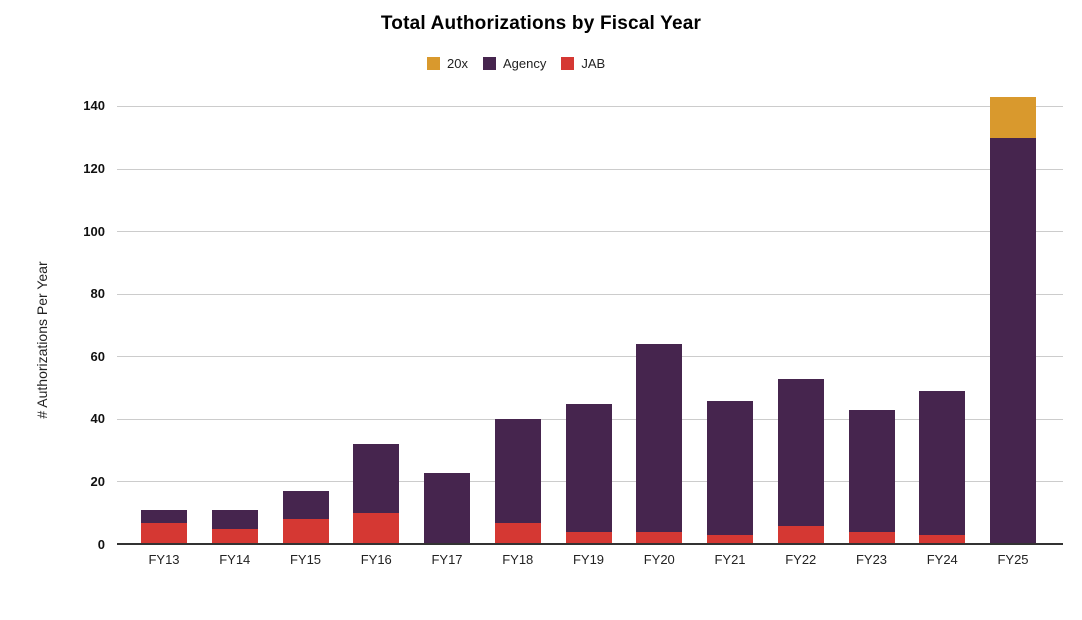  I want to click on x-tick-label-fy22: FY22, so click(801, 559).